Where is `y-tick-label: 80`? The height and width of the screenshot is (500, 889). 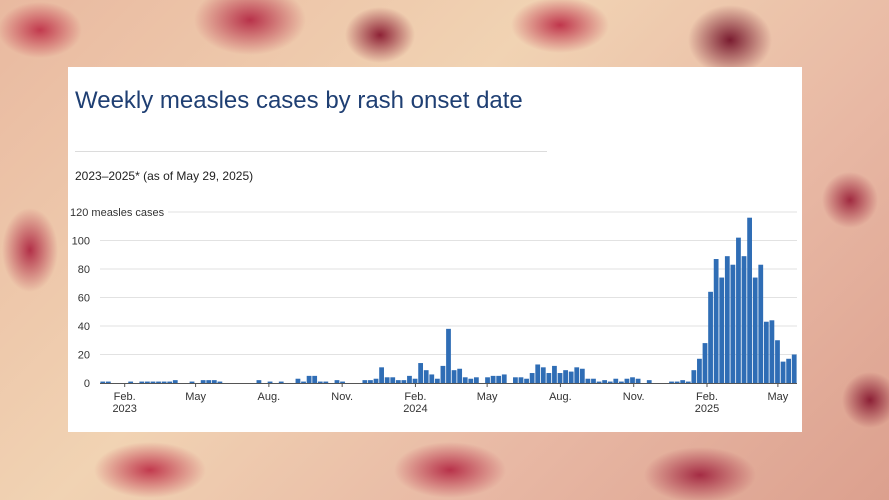
y-tick-label: 80 is located at coordinates (84, 270).